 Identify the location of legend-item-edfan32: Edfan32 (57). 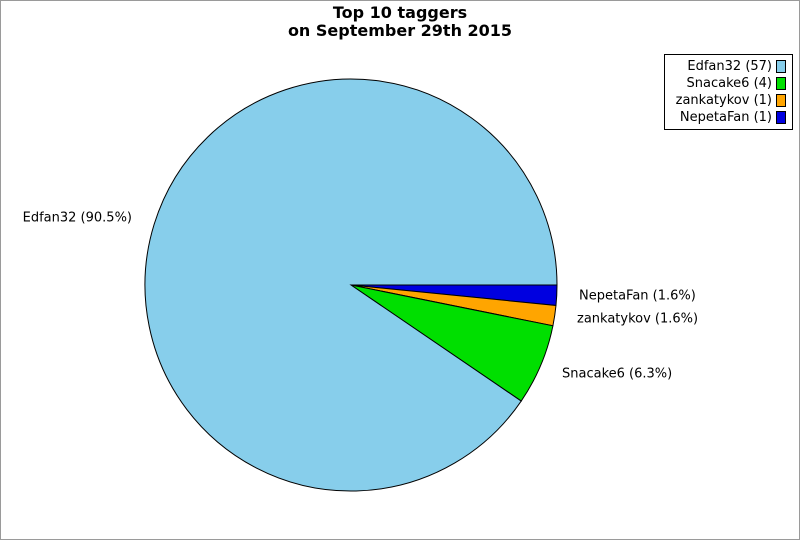
(727, 66).